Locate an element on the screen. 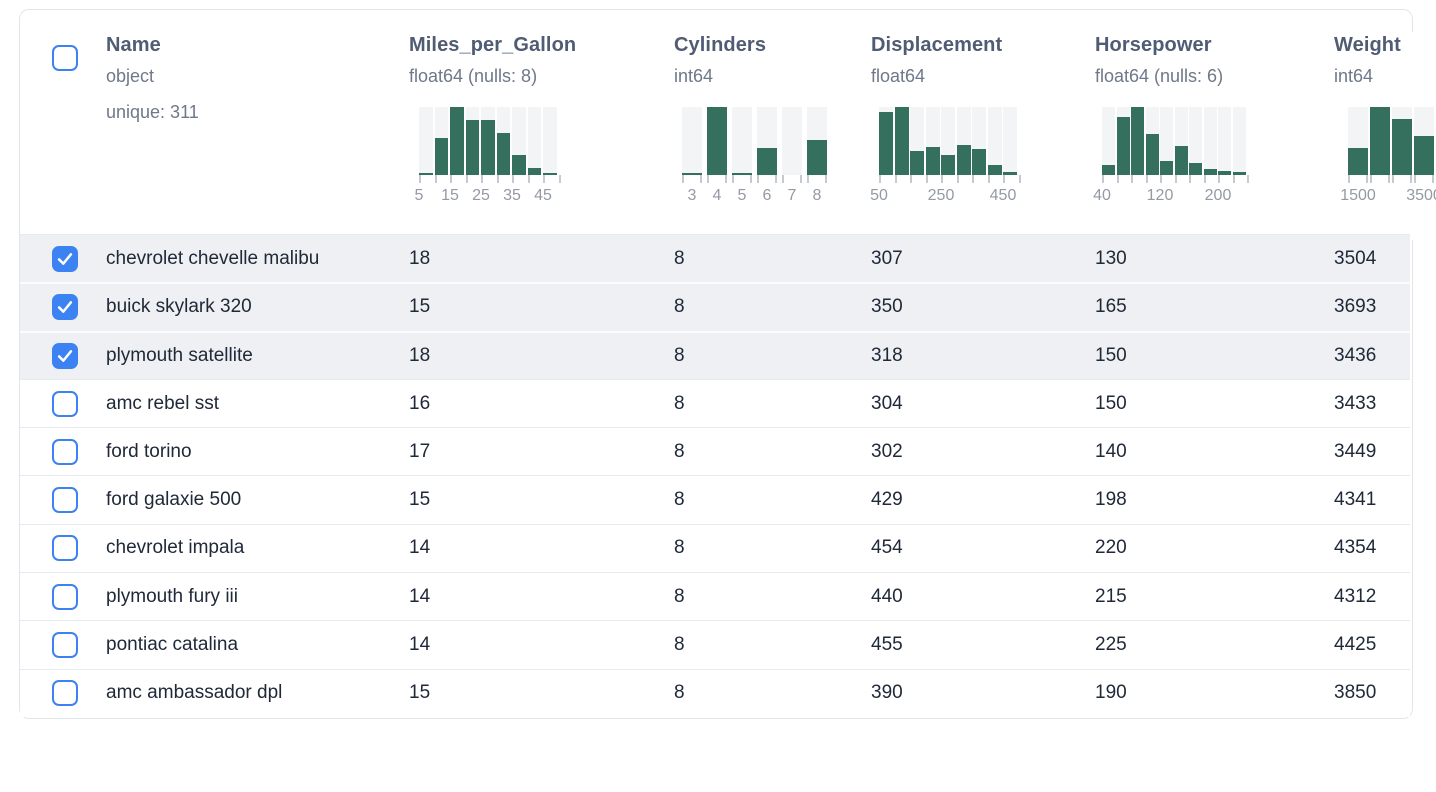 Image resolution: width=1436 pixels, height=792 pixels. table-row: pontiac catalina 14 8 455 225 4425 is located at coordinates (715, 644).